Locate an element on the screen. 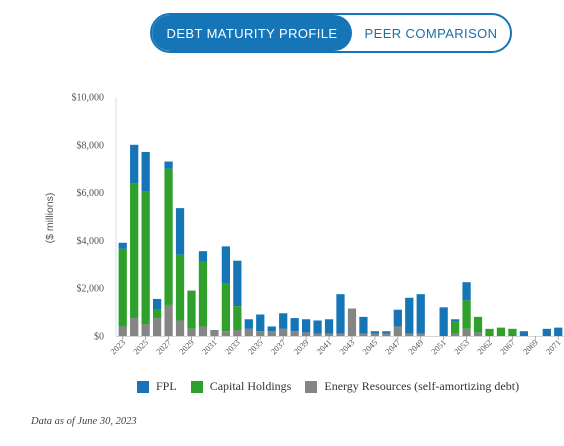 This screenshot has height=446, width=564. bar-segment-energy-2024 is located at coordinates (134, 327).